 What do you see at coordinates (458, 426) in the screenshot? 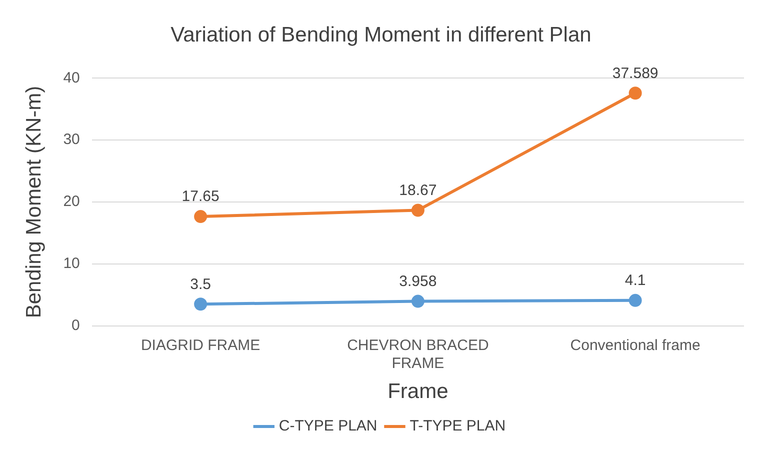
I see `legend-label: T-TYPE PLAN` at bounding box center [458, 426].